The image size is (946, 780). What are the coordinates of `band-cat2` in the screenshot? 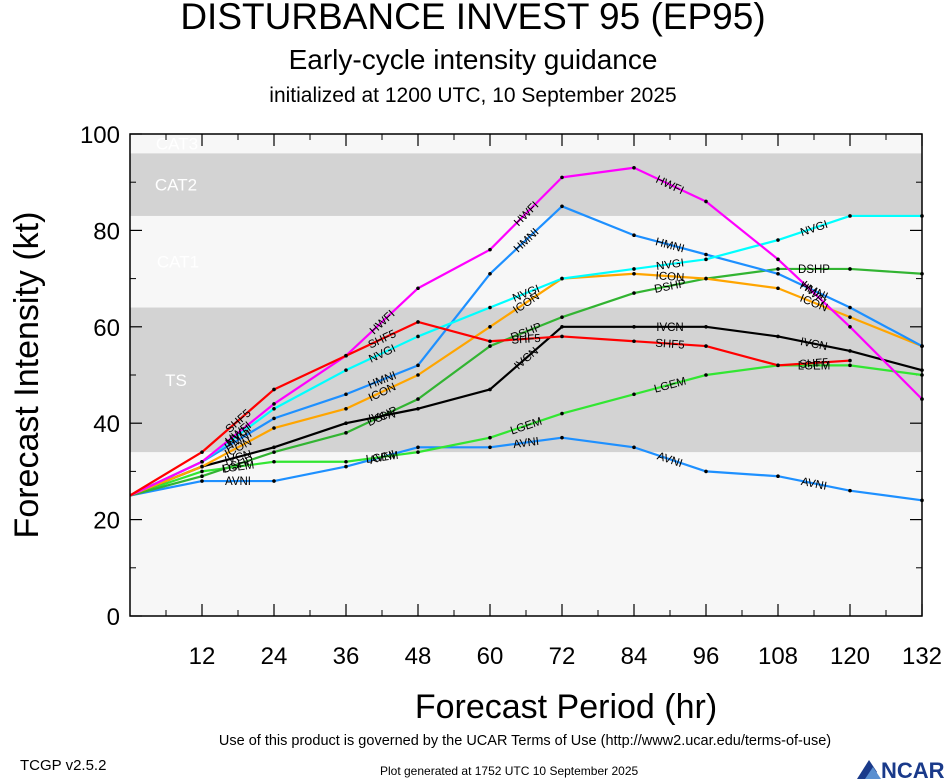 It's located at (526, 184).